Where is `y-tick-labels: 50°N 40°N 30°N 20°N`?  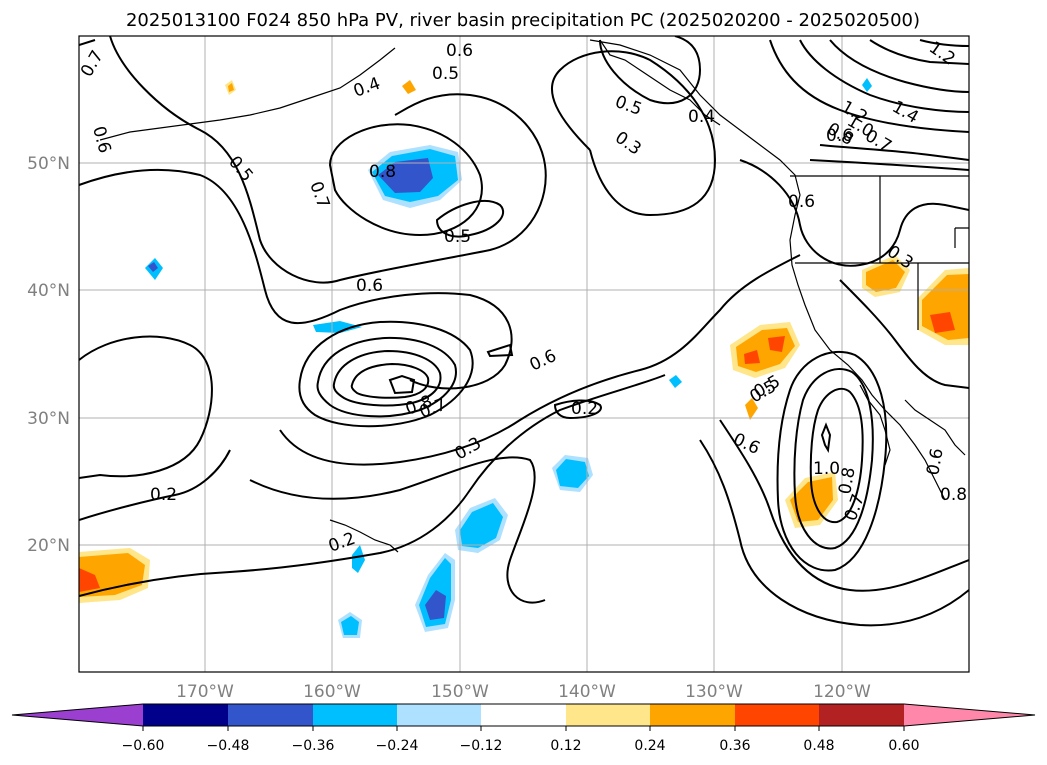
y-tick-labels: 50°N 40°N 30°N 20°N is located at coordinates (48, 355).